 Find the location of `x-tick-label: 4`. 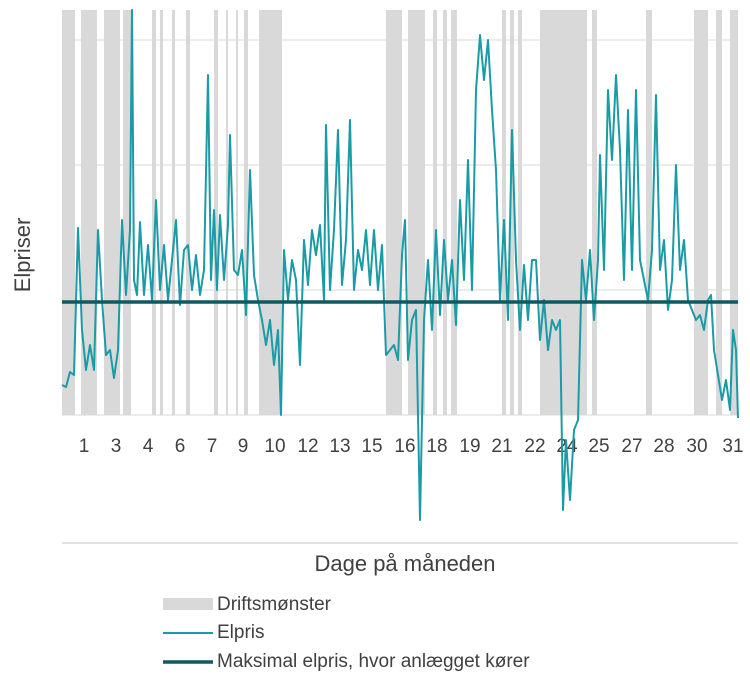

x-tick-label: 4 is located at coordinates (148, 446).